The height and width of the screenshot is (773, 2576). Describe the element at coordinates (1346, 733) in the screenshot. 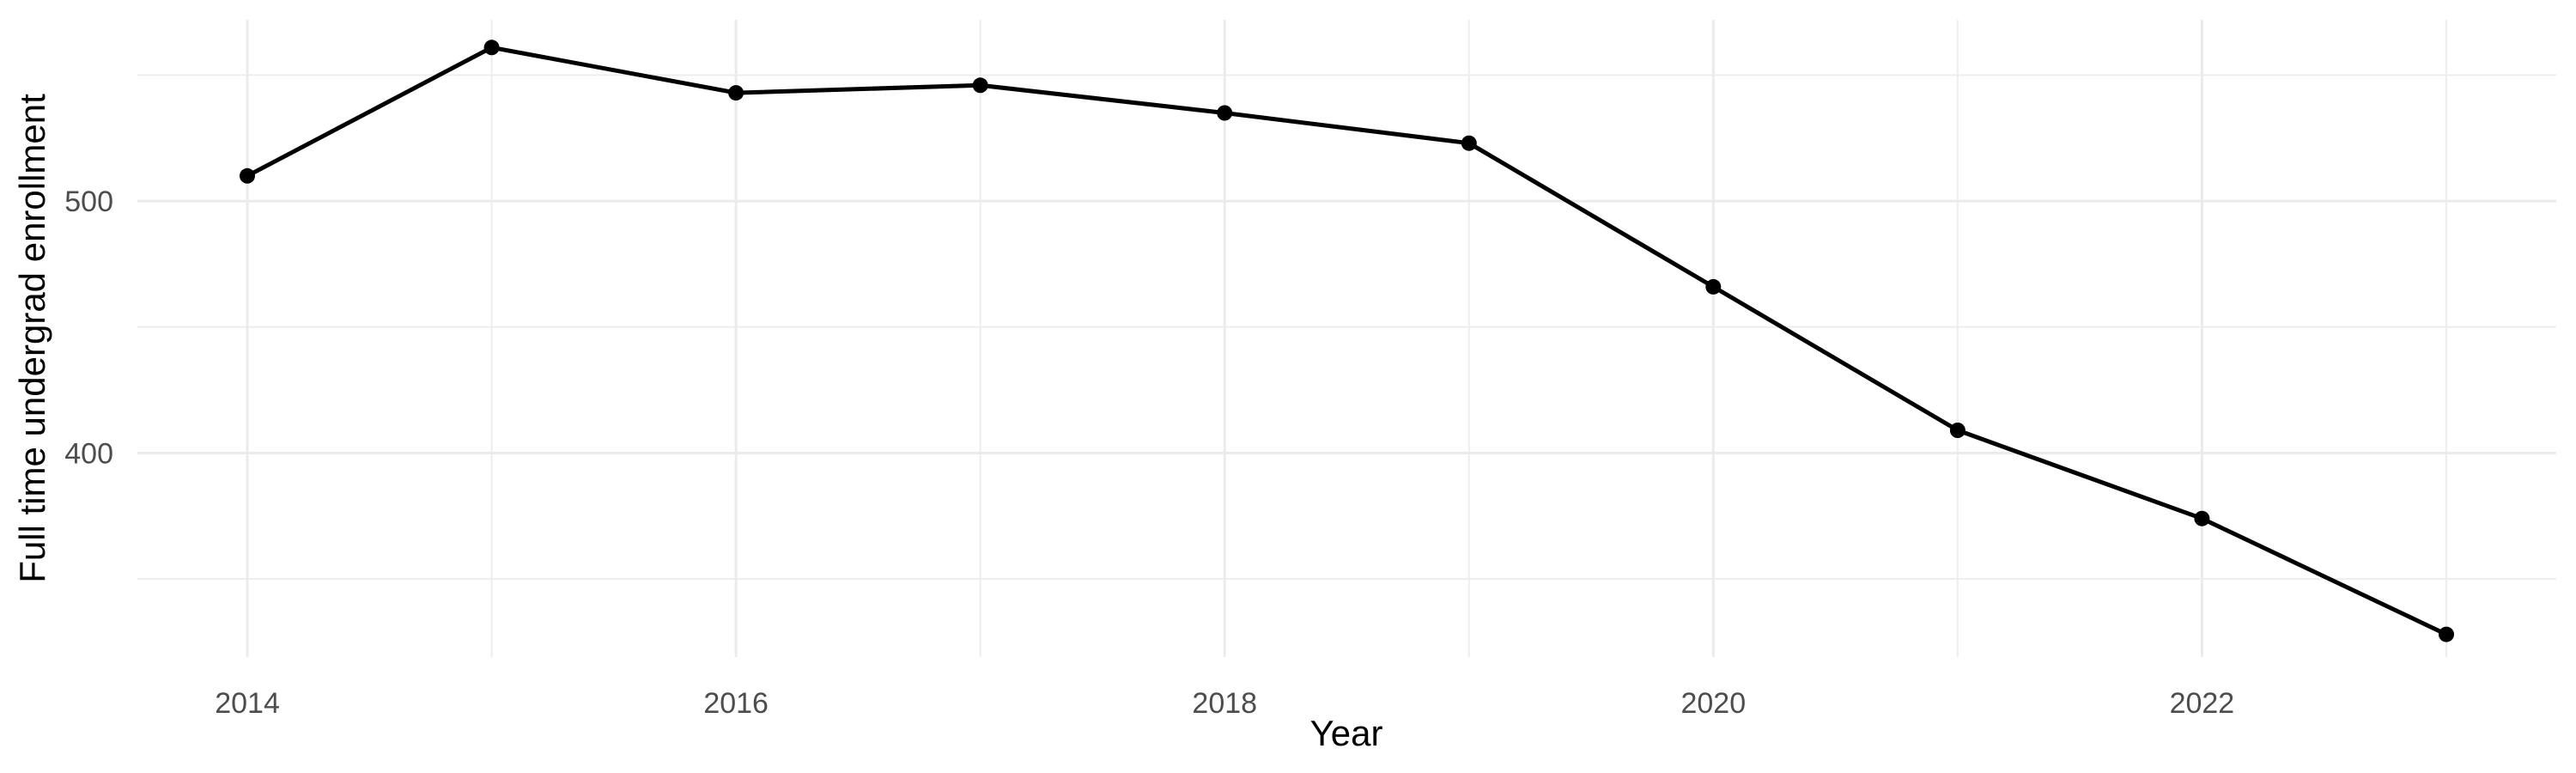

I see `x-axis-title: Year` at that location.